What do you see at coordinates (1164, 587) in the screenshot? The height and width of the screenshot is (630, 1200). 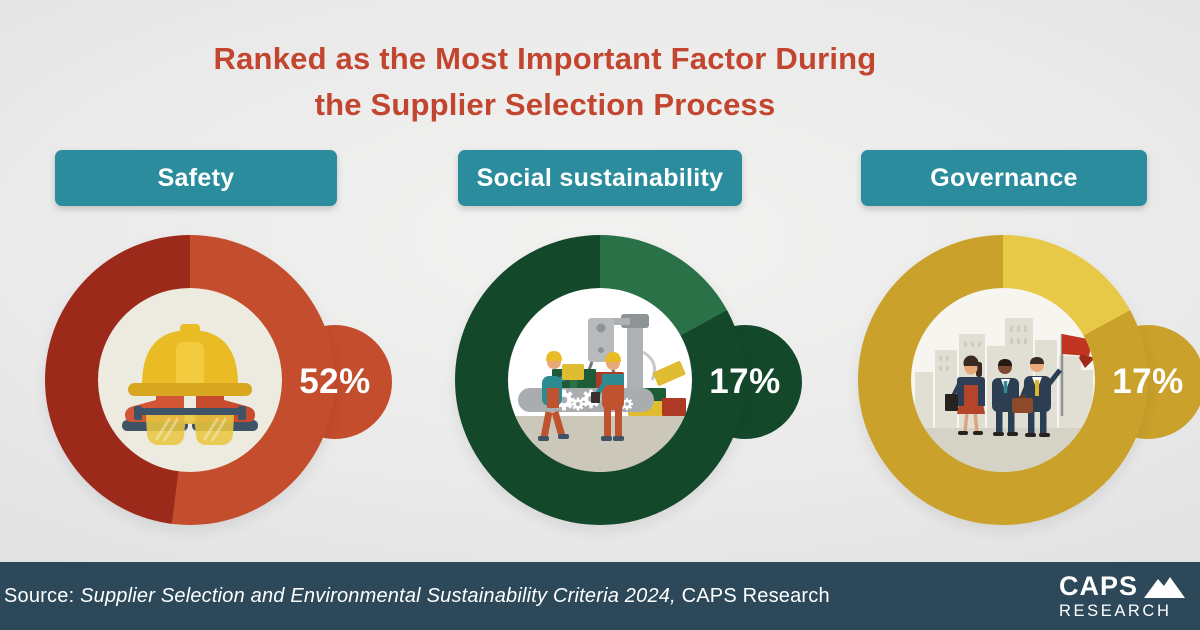 I see `mountain-icon` at bounding box center [1164, 587].